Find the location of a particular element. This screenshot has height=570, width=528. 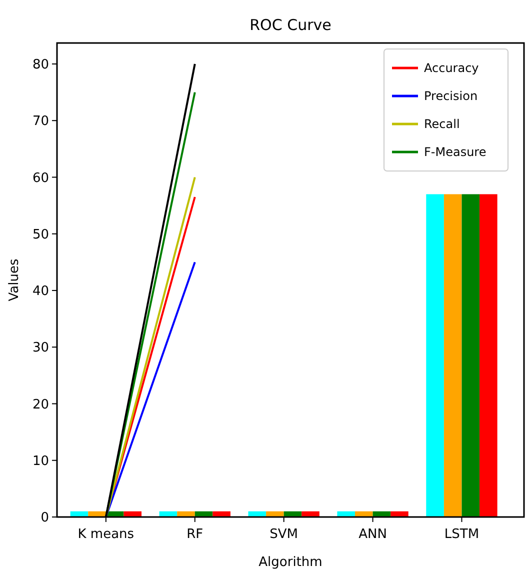

y-tick-label: 0 is located at coordinates (44, 518).